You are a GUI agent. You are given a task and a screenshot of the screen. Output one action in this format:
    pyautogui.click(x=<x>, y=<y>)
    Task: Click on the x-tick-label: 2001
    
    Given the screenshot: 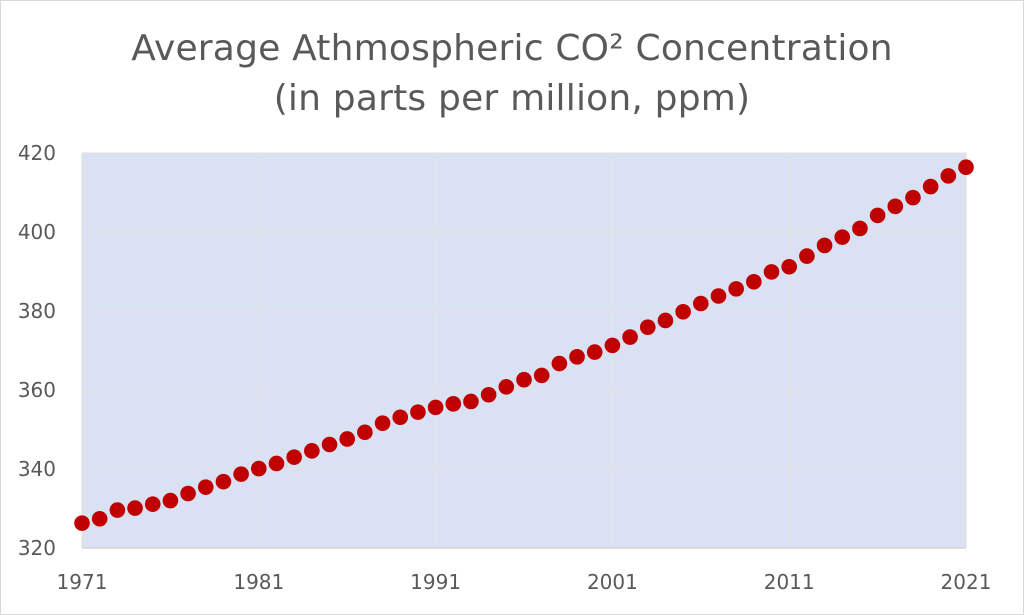 What is the action you would take?
    pyautogui.click(x=612, y=582)
    